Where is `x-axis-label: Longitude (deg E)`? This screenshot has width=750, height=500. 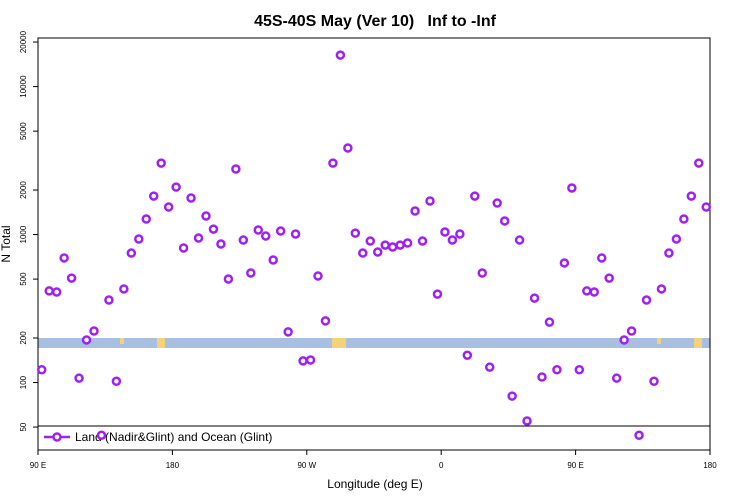 x-axis-label: Longitude (deg E) is located at coordinates (374, 484).